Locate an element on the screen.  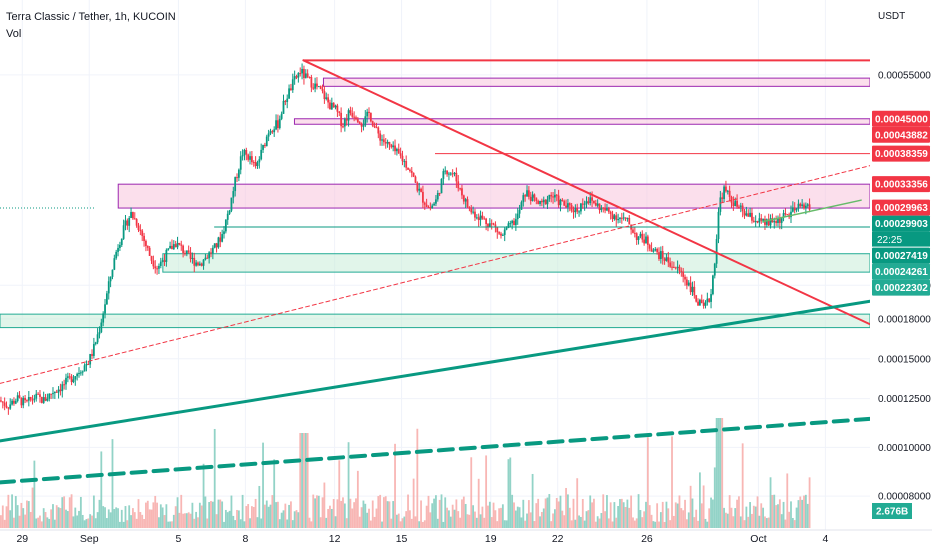
volume-indicator-label: Vol is located at coordinates (14, 34).